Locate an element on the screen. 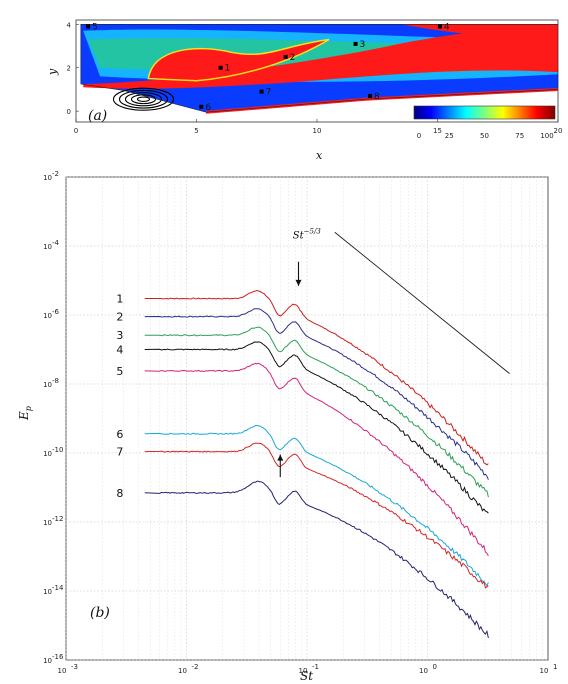 The image size is (568, 684). series-label: 3 is located at coordinates (119, 335).